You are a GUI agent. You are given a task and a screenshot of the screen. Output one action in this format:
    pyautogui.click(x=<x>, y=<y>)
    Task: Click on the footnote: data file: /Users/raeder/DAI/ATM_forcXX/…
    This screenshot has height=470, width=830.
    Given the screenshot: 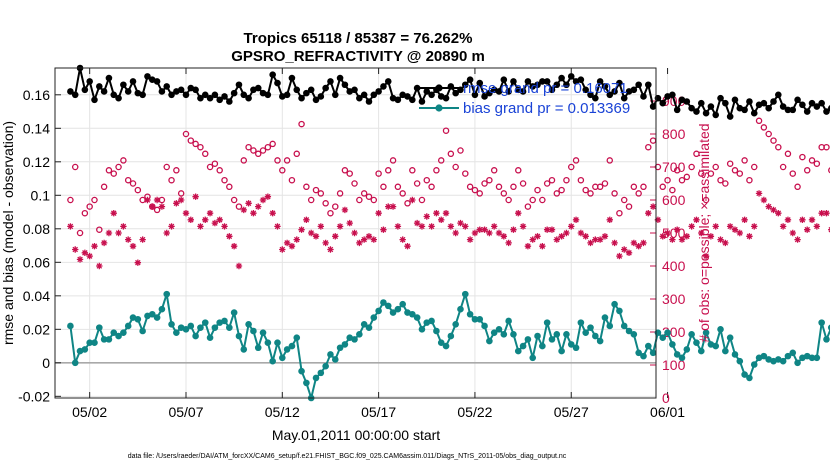 What is the action you would take?
    pyautogui.click(x=347, y=456)
    